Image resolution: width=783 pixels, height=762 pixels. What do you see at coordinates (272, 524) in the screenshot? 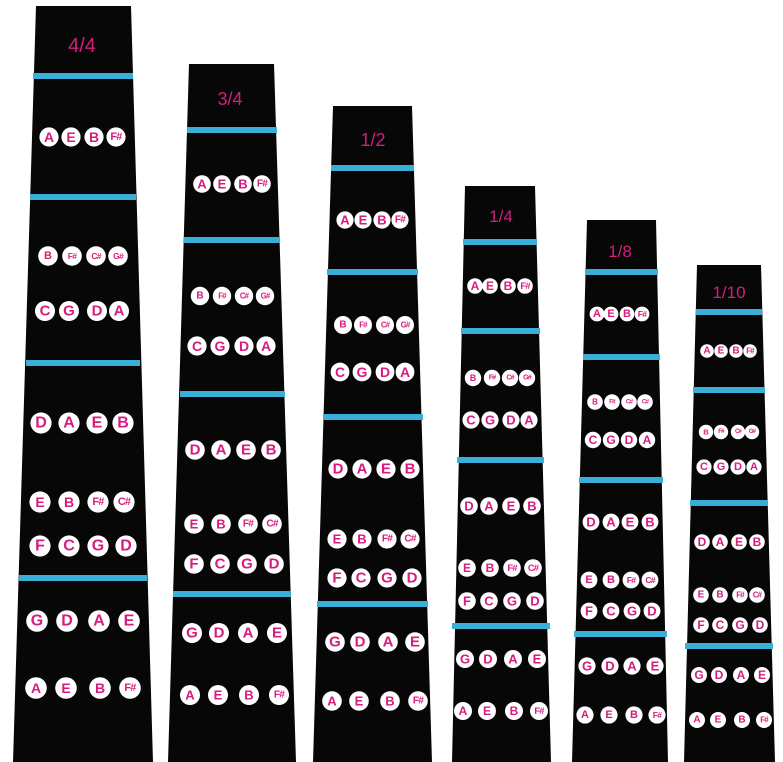
I see `note-marker: C#` at bounding box center [272, 524].